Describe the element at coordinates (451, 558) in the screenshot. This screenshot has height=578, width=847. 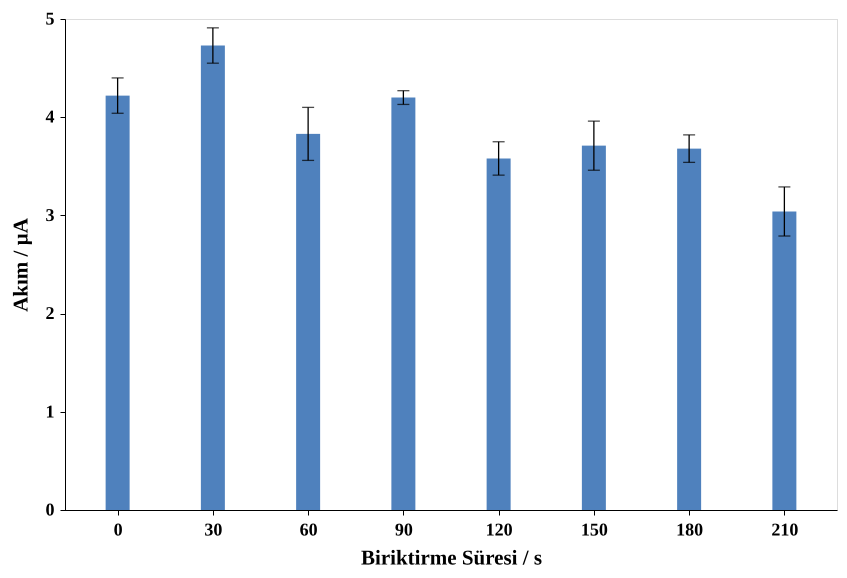
I see `x-axis-title: Biriktirme Süresi / s` at that location.